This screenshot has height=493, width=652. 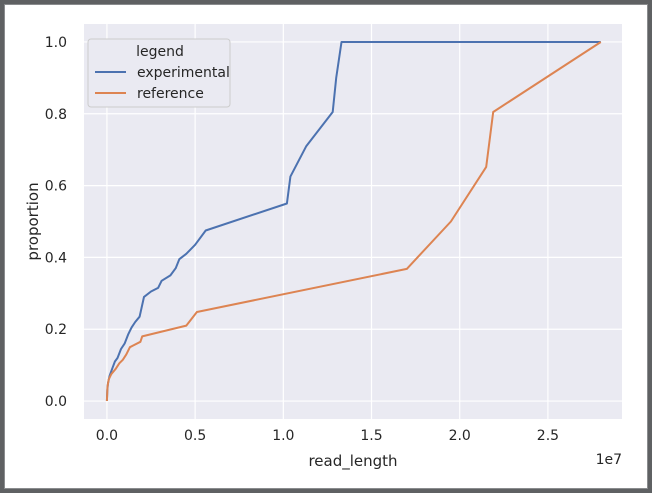 I want to click on y-tick-label: 0.6, so click(x=56, y=187).